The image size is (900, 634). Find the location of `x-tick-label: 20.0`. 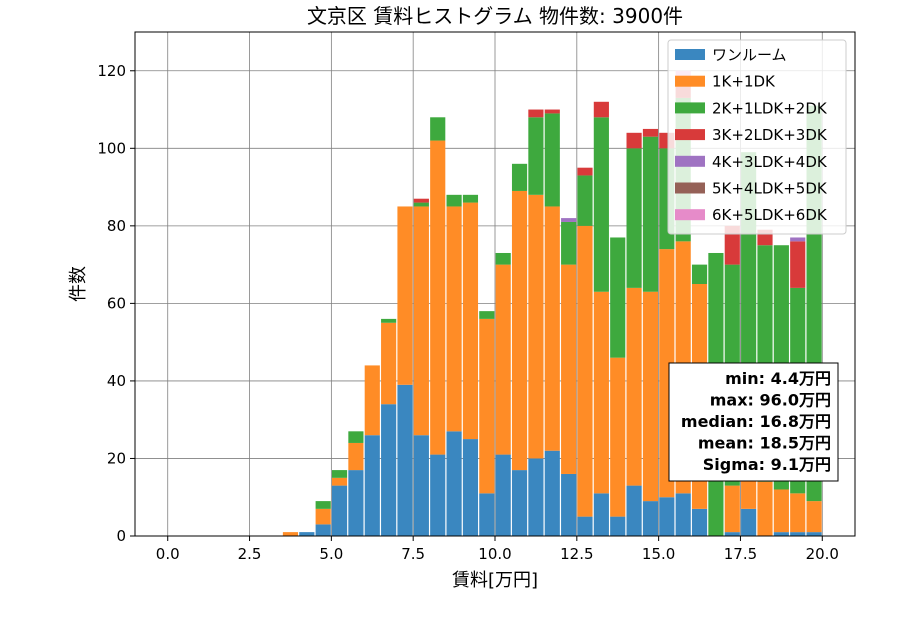

x-tick-label: 20.0 is located at coordinates (822, 554).